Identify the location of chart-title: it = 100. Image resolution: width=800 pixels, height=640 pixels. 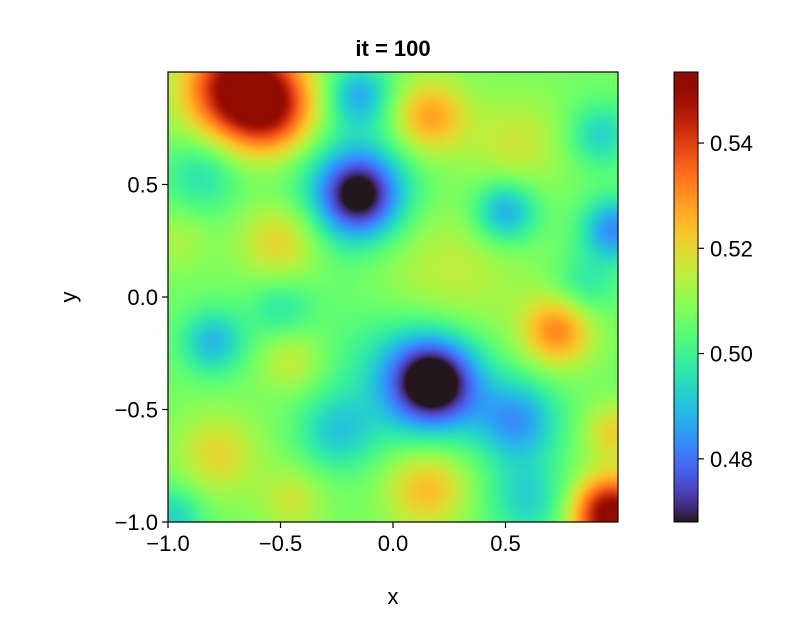
(392, 48).